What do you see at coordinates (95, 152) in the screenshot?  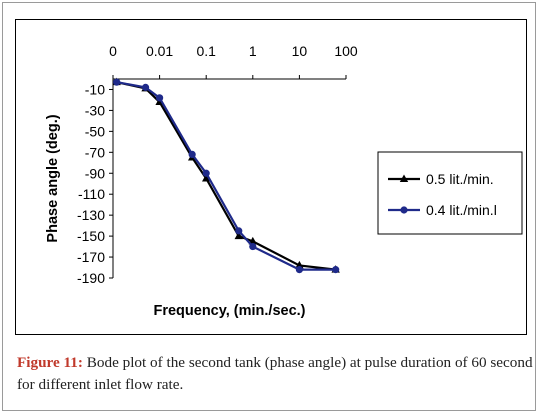 I see `y-tick-label: -70` at bounding box center [95, 152].